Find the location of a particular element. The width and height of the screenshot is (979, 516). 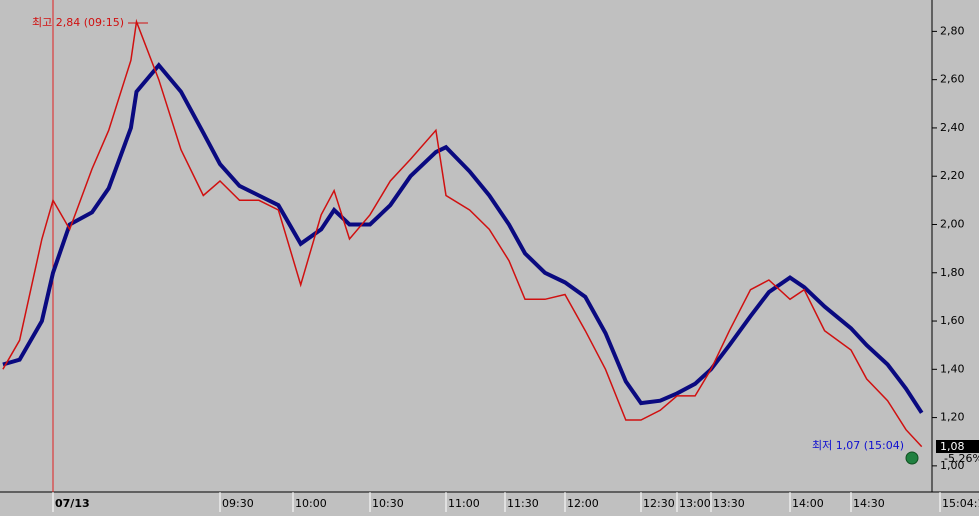

last-price: 1,08 is located at coordinates (952, 446).